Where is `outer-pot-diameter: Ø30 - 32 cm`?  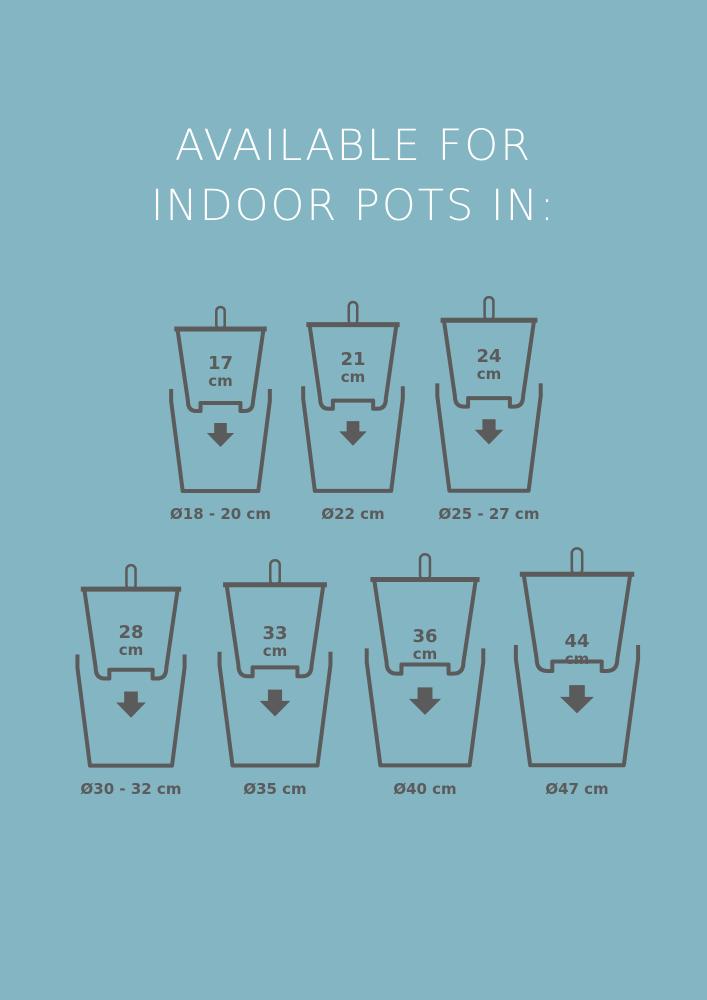
outer-pot-diameter: Ø30 - 32 cm is located at coordinates (131, 789).